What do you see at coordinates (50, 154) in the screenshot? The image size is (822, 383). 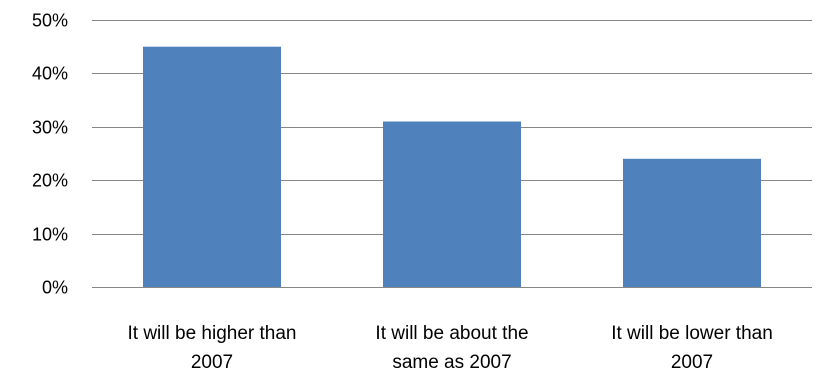 I see `y-axis-ticks: 0% 10% 20% 30% 40% 50%` at bounding box center [50, 154].